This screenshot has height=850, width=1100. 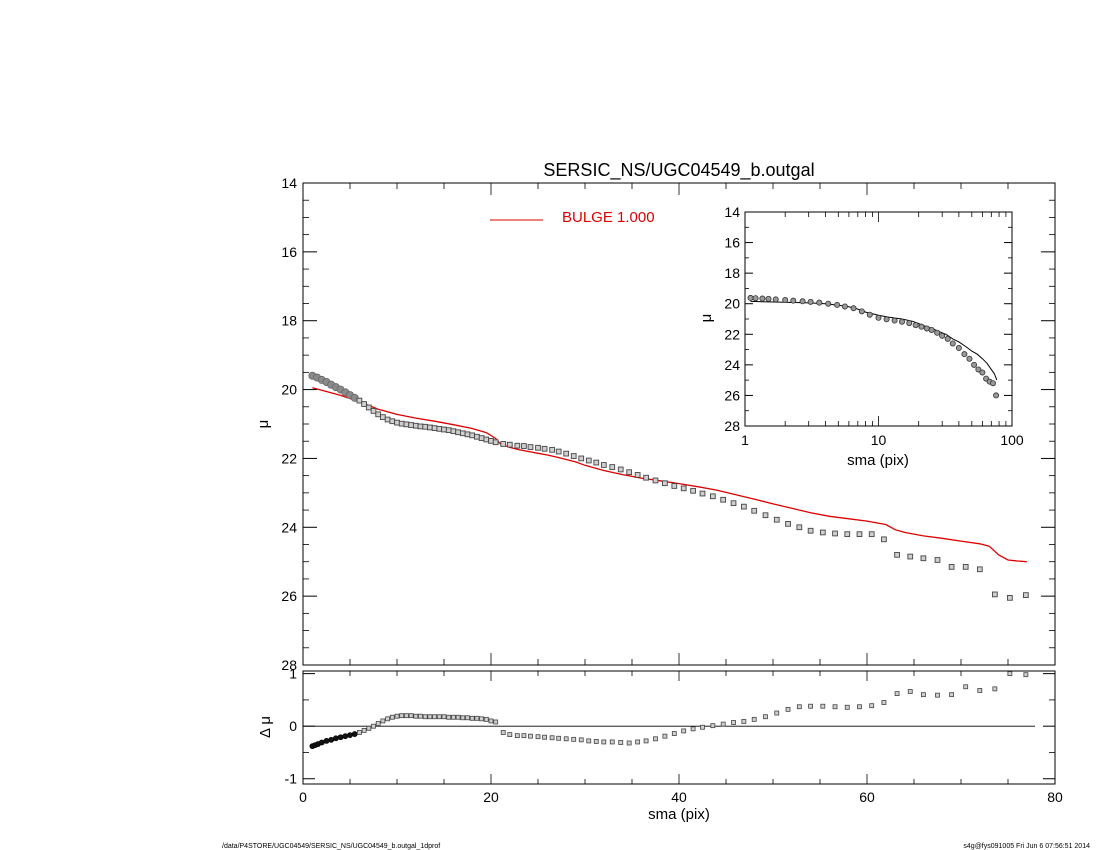 I want to click on inset-y-tick-label: 16, so click(x=732, y=243).